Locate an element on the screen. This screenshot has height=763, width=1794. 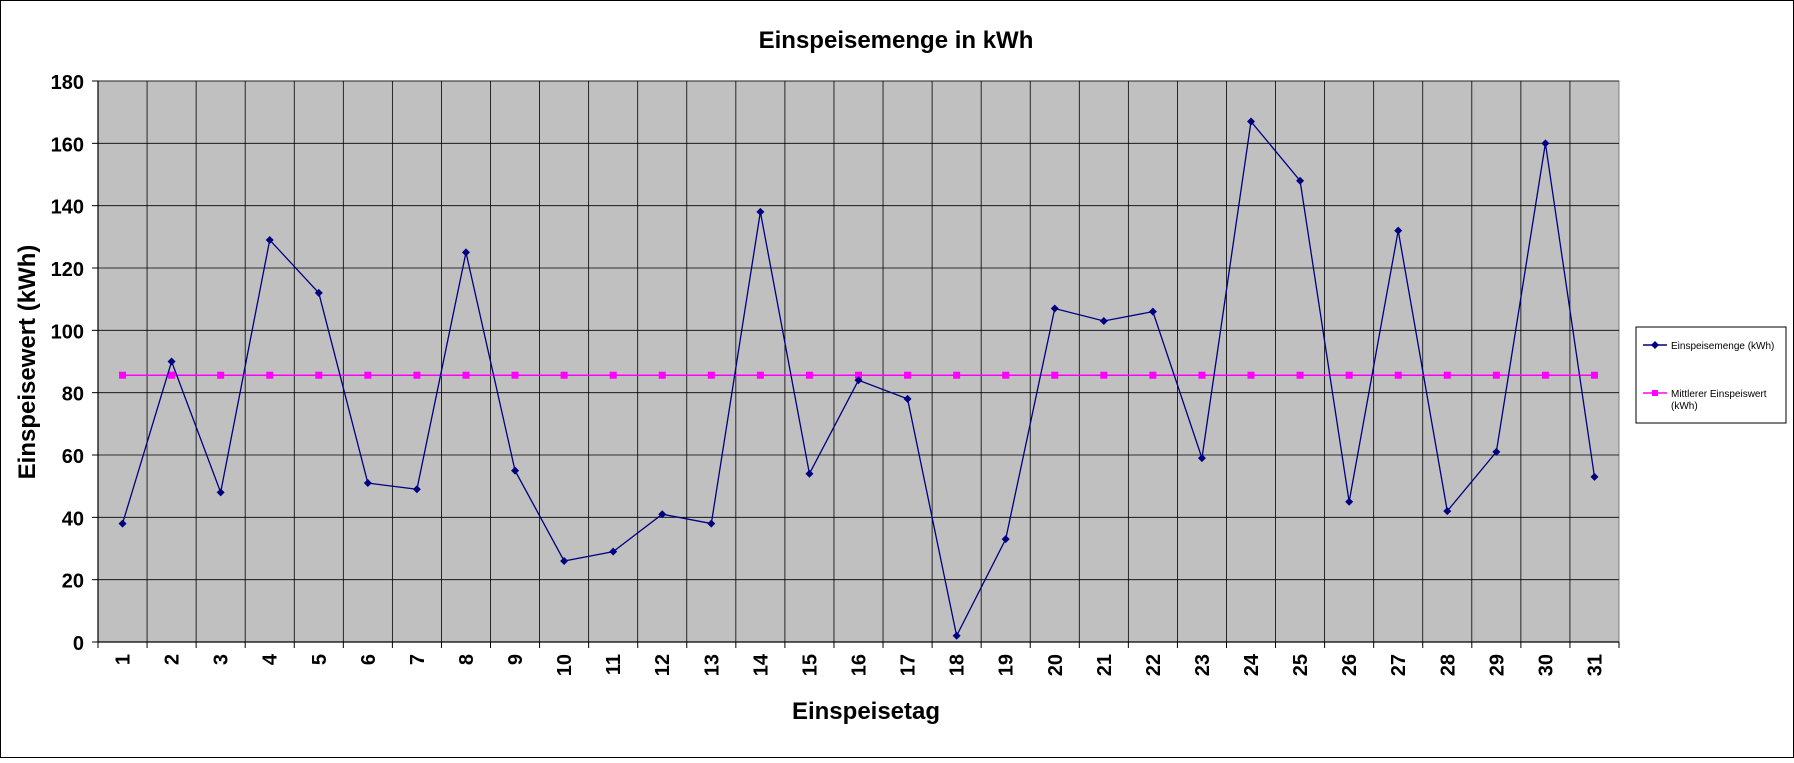
x-tick-label: 10 is located at coordinates (565, 665).